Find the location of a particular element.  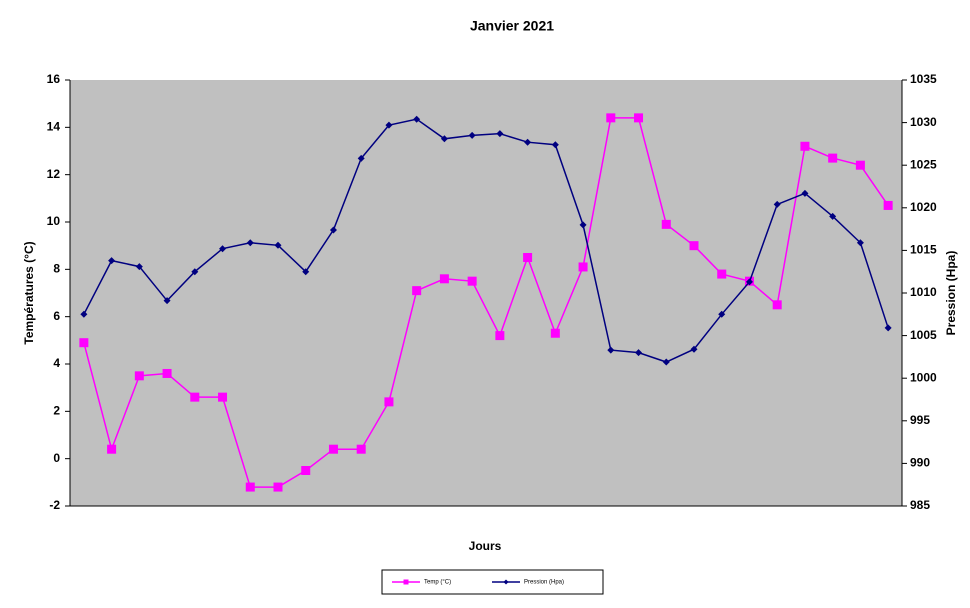

y-axis-title: Températures (°C) is located at coordinates (29, 292).